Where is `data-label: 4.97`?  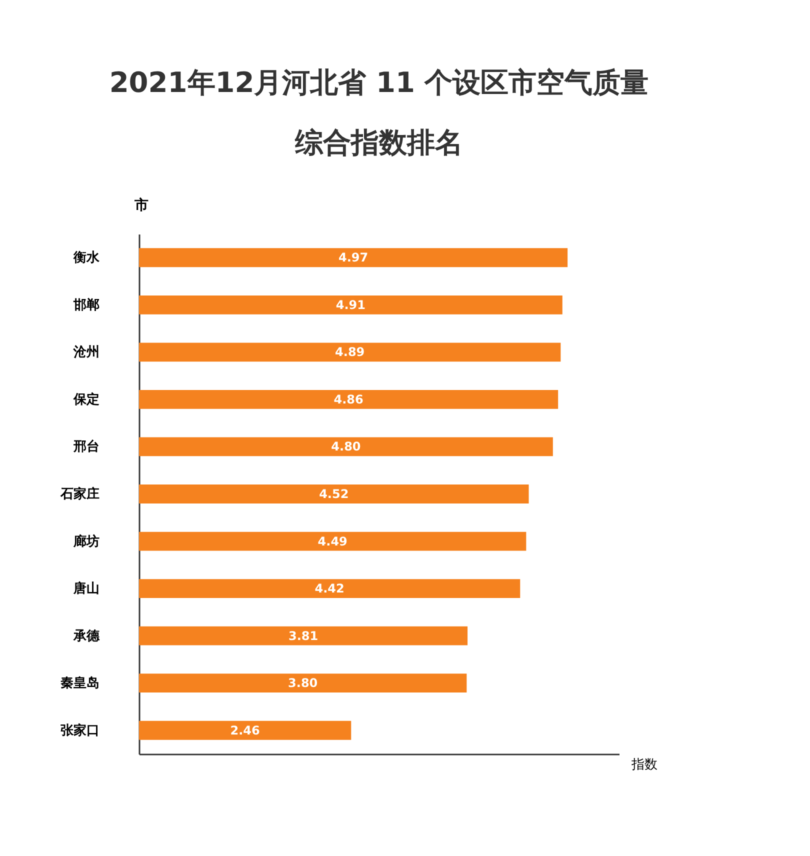
data-label: 4.97 is located at coordinates (353, 257).